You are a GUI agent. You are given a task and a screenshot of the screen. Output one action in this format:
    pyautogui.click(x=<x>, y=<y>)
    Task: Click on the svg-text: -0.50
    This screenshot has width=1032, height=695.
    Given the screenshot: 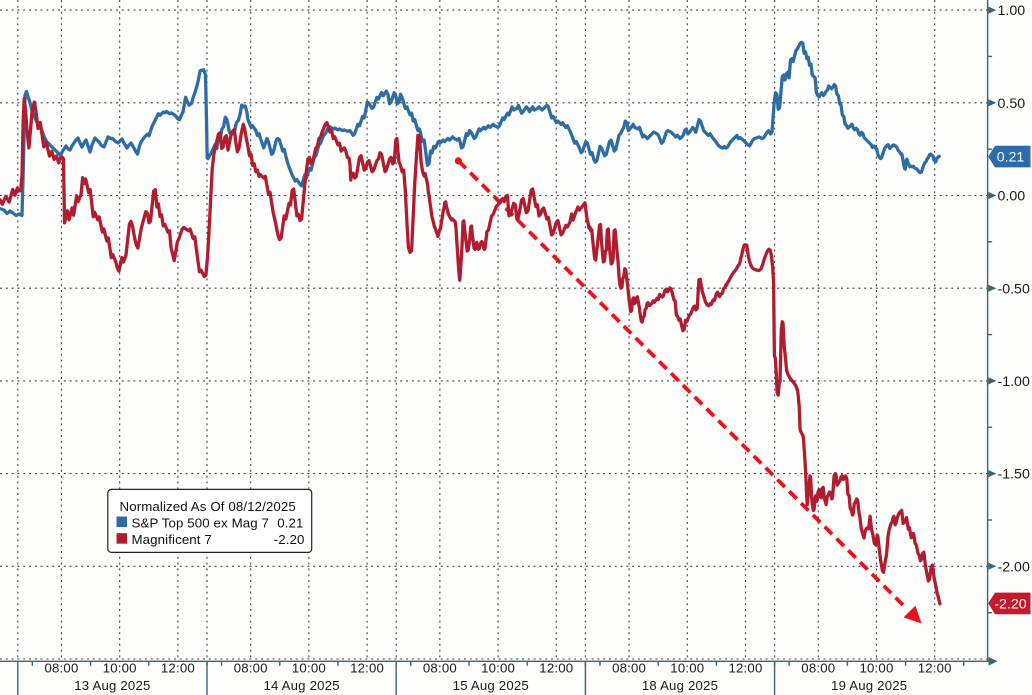 What is the action you would take?
    pyautogui.click(x=1014, y=289)
    